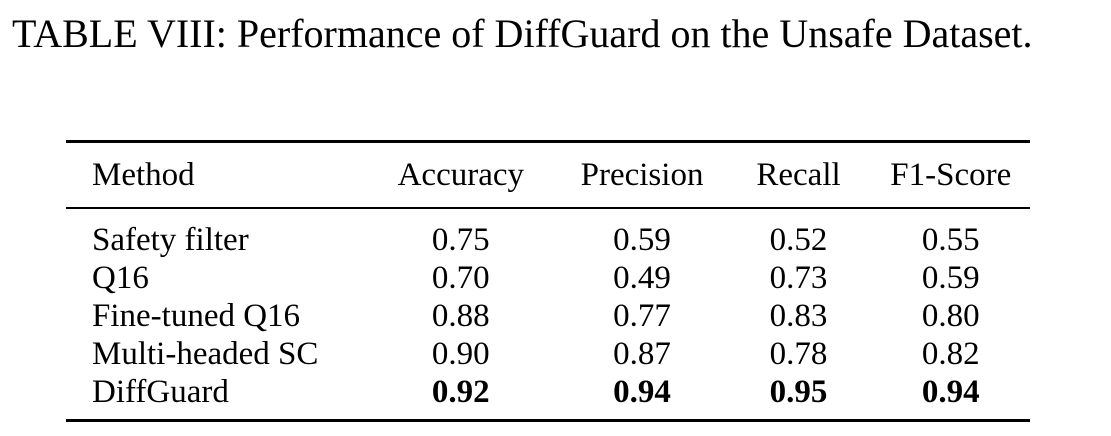  What do you see at coordinates (460, 354) in the screenshot?
I see `cell-accuracy: 0.90` at bounding box center [460, 354].